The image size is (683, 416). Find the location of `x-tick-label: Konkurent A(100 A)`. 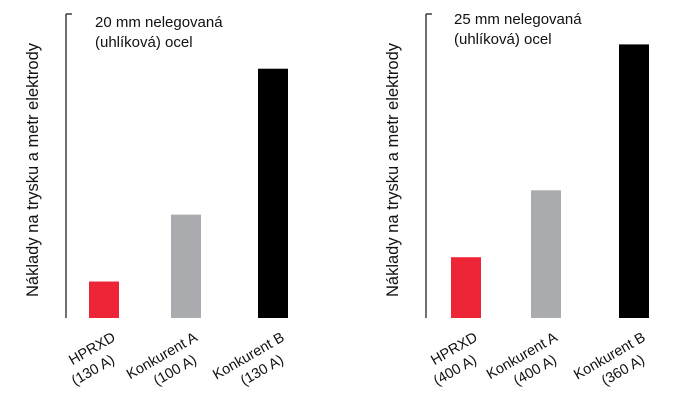

x-tick-label: Konkurent A(100 A) is located at coordinates (167, 364).